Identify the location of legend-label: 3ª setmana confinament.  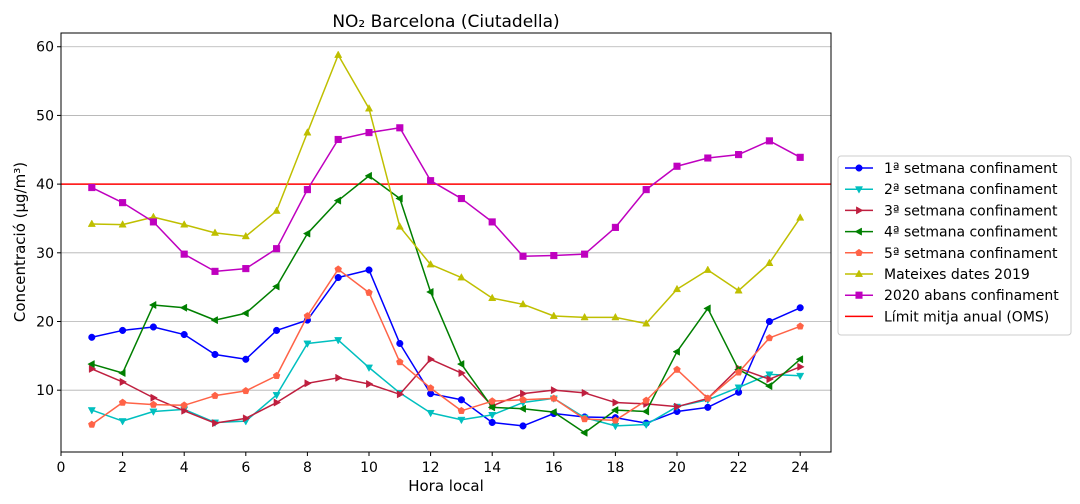
(971, 211).